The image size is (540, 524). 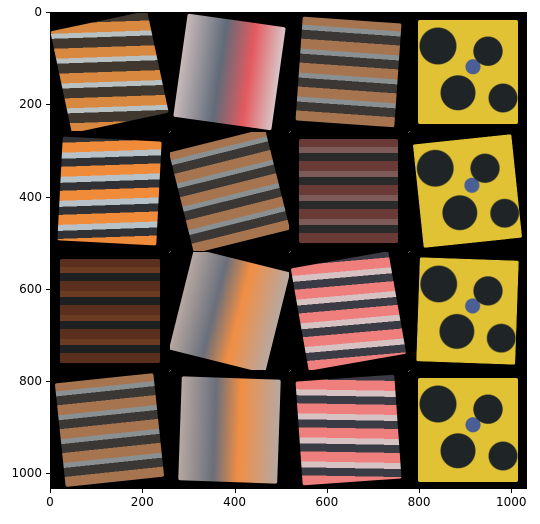 What do you see at coordinates (419, 502) in the screenshot?
I see `x-tick-label: 800` at bounding box center [419, 502].